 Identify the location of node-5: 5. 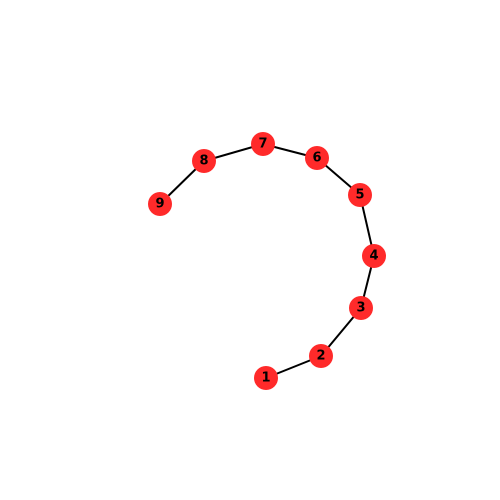
(360, 195).